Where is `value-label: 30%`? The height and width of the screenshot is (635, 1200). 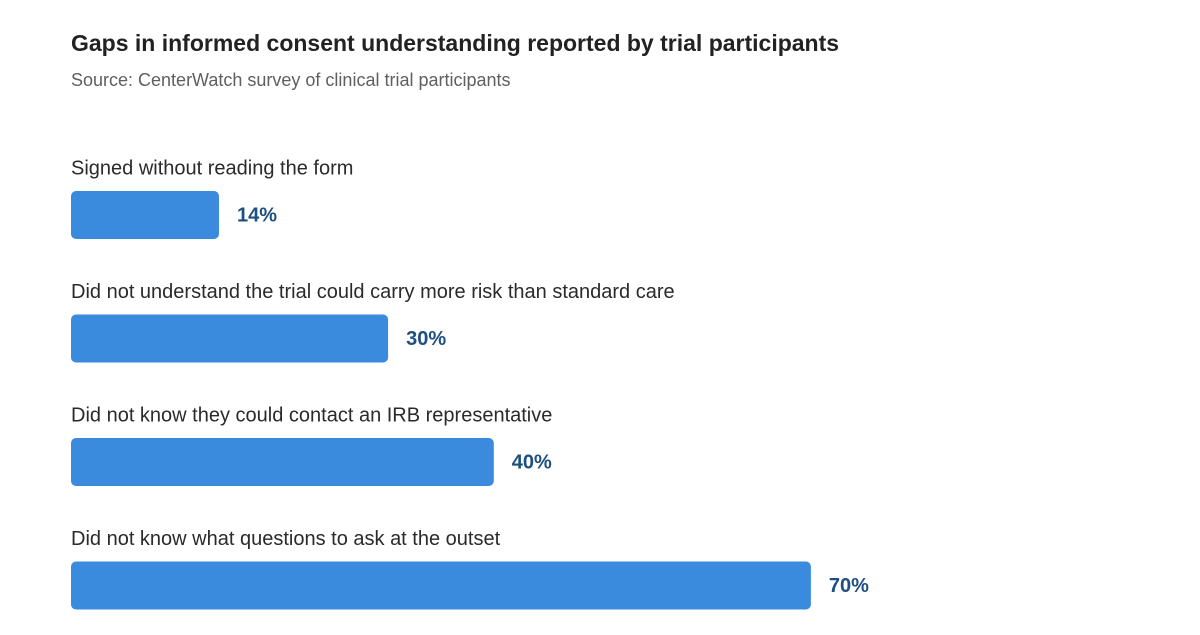
value-label: 30% is located at coordinates (426, 339).